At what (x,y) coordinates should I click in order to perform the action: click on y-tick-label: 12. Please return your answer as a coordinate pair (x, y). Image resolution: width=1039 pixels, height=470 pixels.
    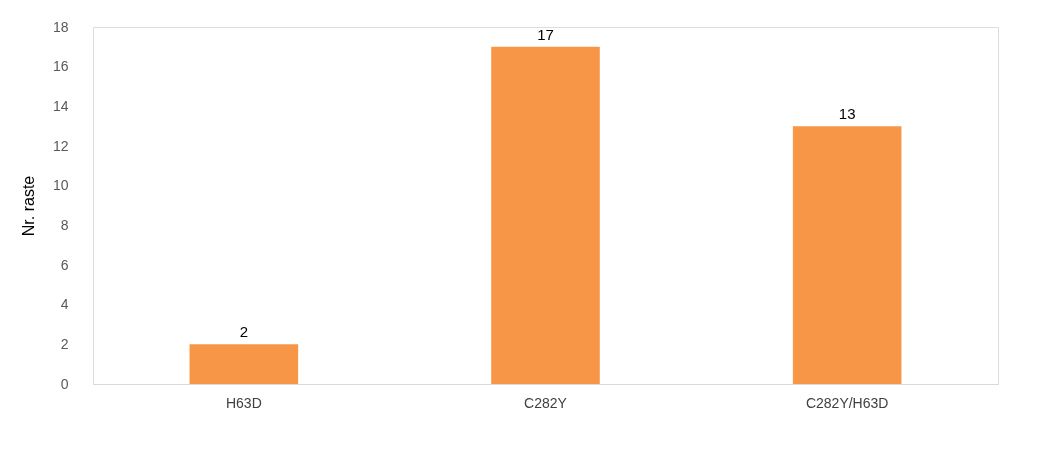
    Looking at the image, I should click on (60, 145).